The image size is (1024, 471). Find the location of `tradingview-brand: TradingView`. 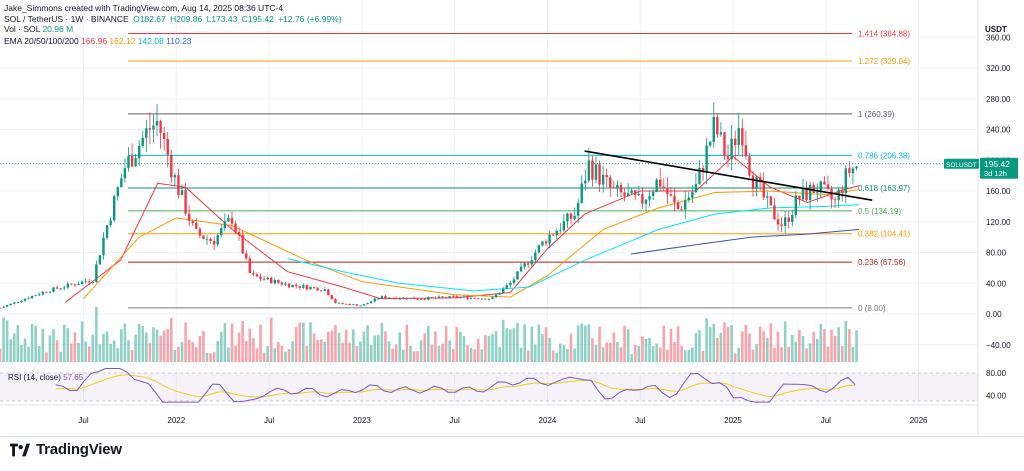

tradingview-brand: TradingView is located at coordinates (66, 449).